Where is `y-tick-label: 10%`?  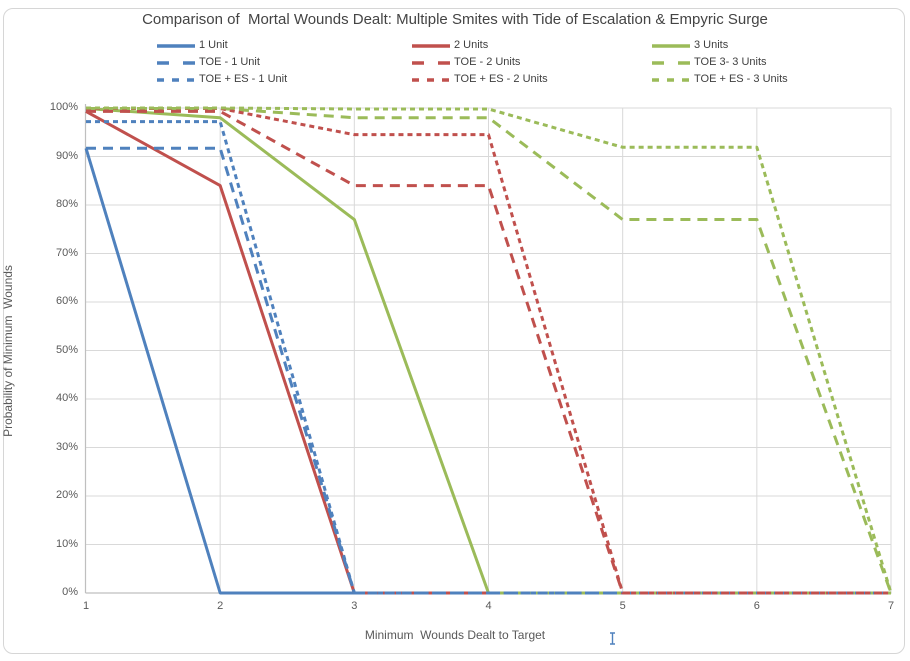 y-tick-label: 10% is located at coordinates (66, 543).